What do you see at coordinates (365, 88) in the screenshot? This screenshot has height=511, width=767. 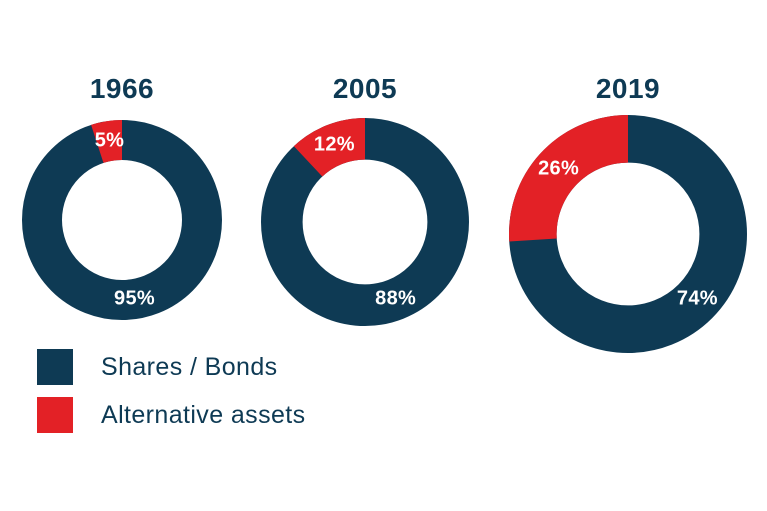 I see `chart-title-2005: 2005` at bounding box center [365, 88].